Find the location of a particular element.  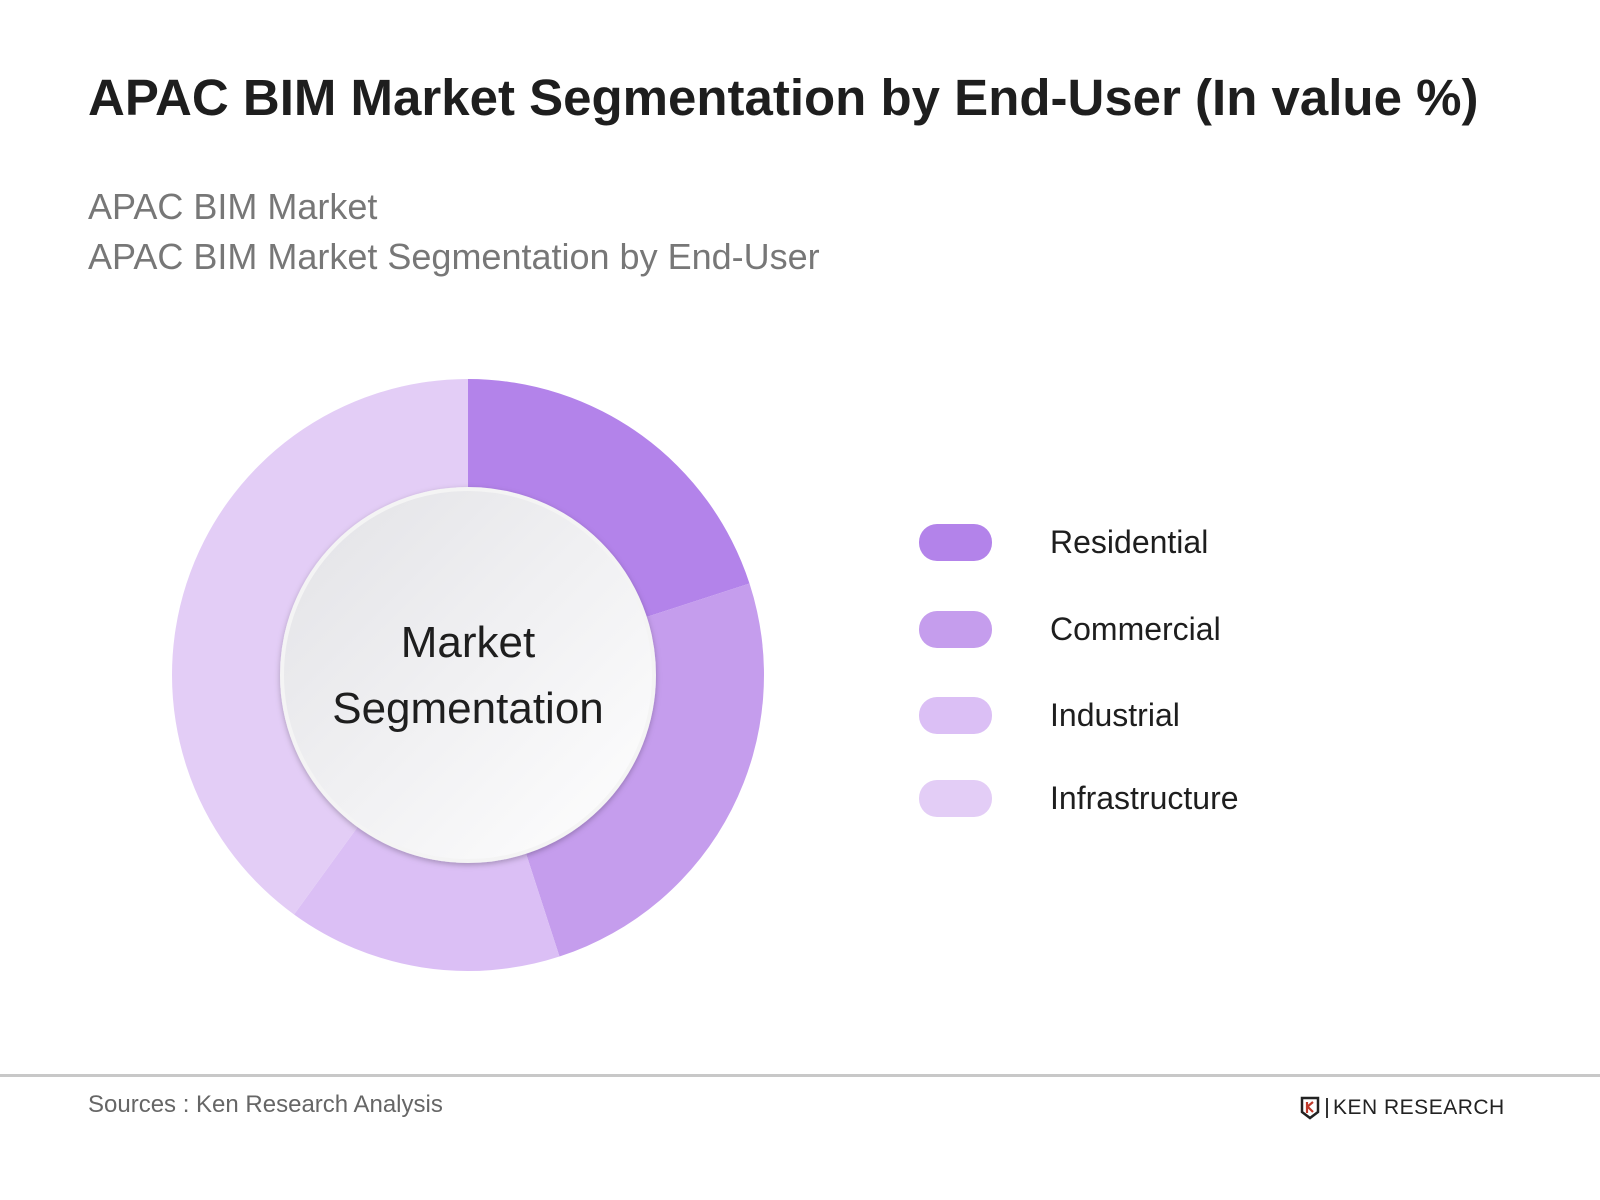

legend-item-infrastructure: Infrastructure is located at coordinates (1079, 798).